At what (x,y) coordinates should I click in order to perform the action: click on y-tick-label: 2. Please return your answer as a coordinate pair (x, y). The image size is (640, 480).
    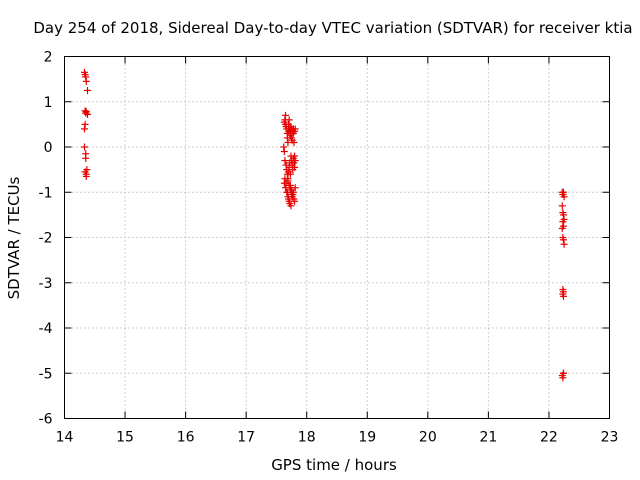
    Looking at the image, I should click on (48, 58).